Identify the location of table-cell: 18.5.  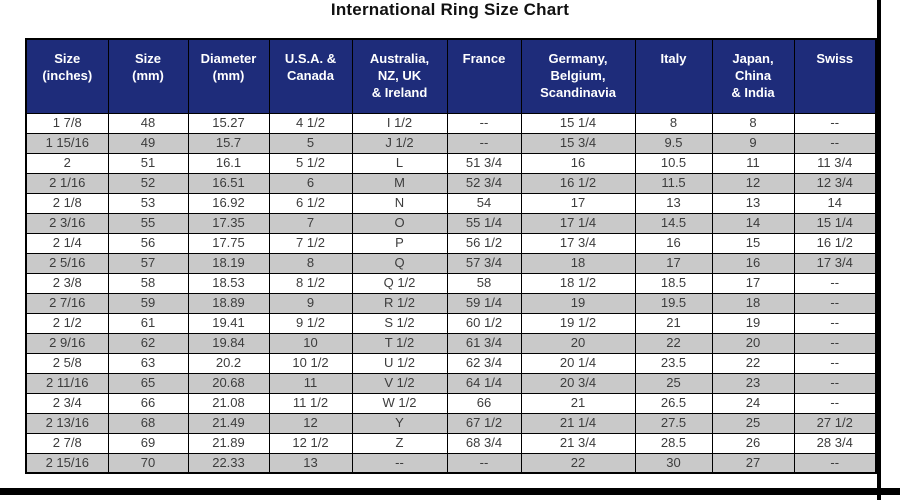
(673, 283).